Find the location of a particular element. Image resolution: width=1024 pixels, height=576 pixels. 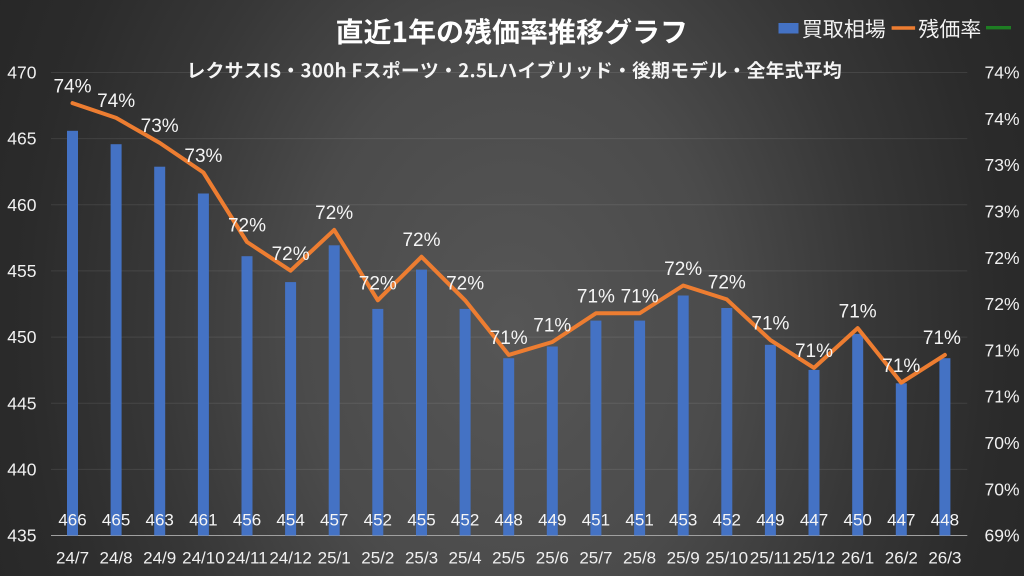

svg-text: 24/12 is located at coordinates (290, 558).